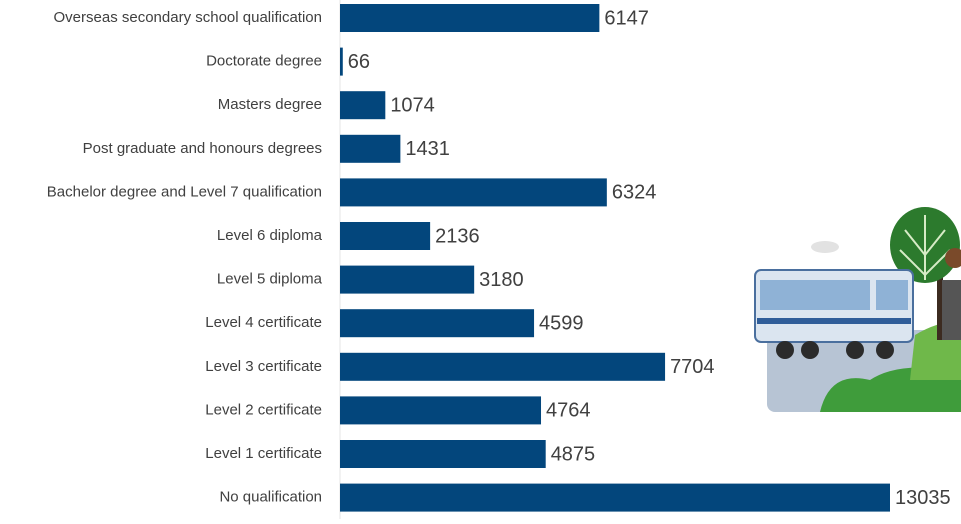  What do you see at coordinates (263, 366) in the screenshot?
I see `y-tick-label: Level 3 certificate` at bounding box center [263, 366].